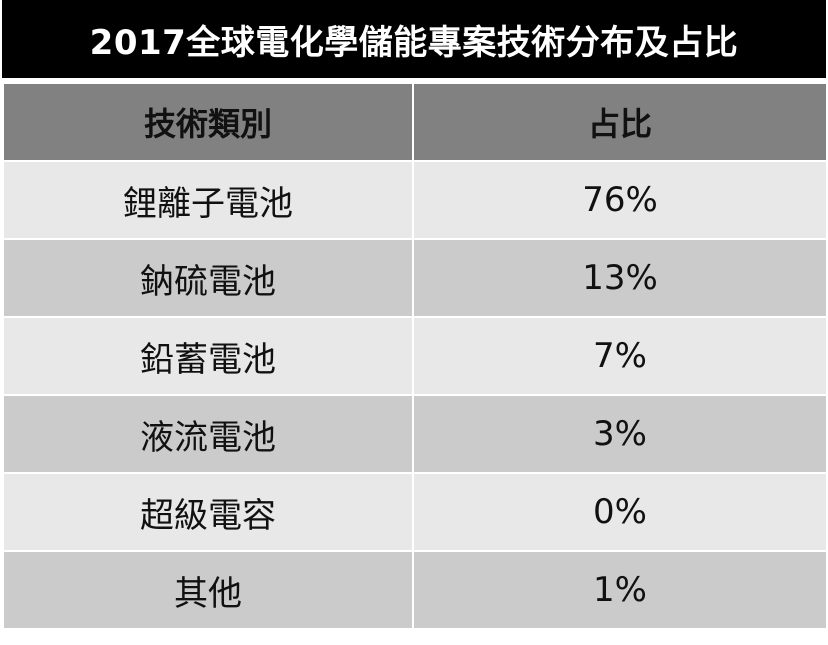 The image size is (828, 645). Describe the element at coordinates (620, 200) in the screenshot. I see `share-cell: 76%` at that location.